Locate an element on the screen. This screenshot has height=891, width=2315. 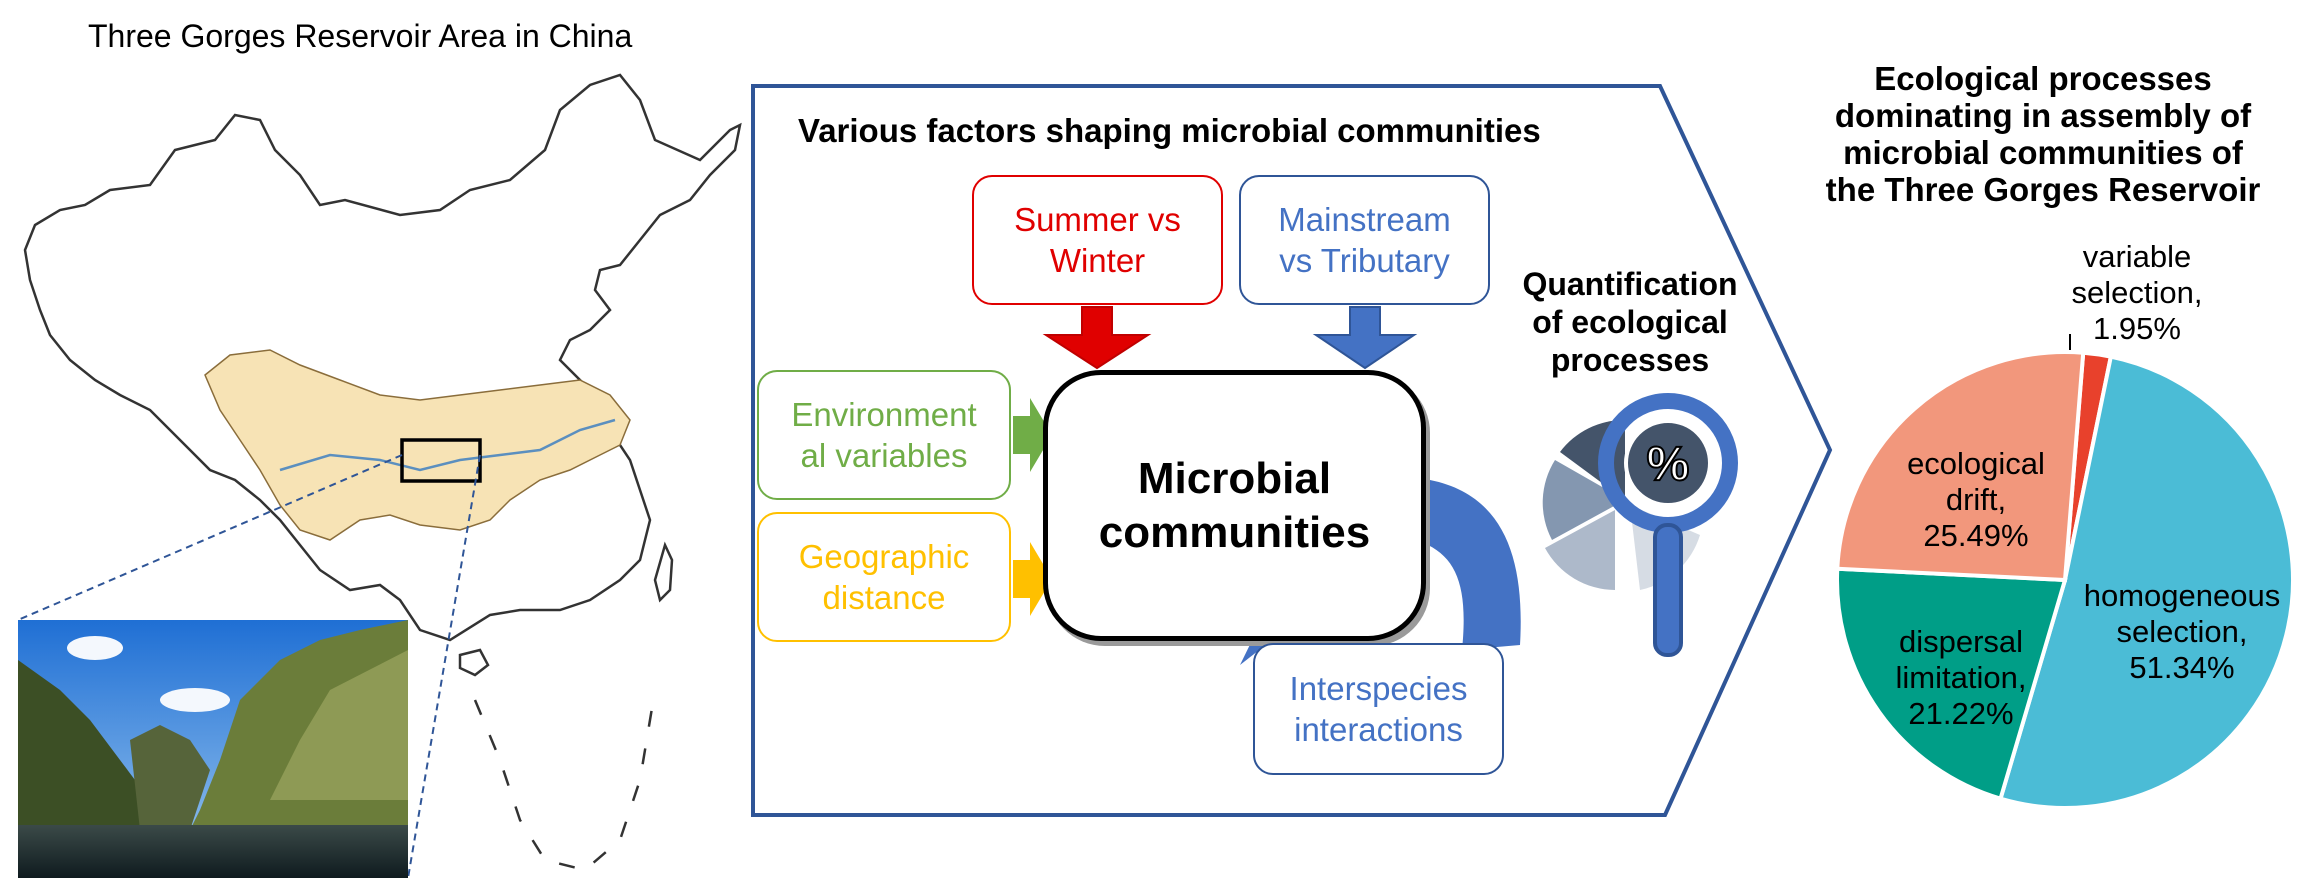
pie-slice-homogeneous-selection is located at coordinates (2146, 582).